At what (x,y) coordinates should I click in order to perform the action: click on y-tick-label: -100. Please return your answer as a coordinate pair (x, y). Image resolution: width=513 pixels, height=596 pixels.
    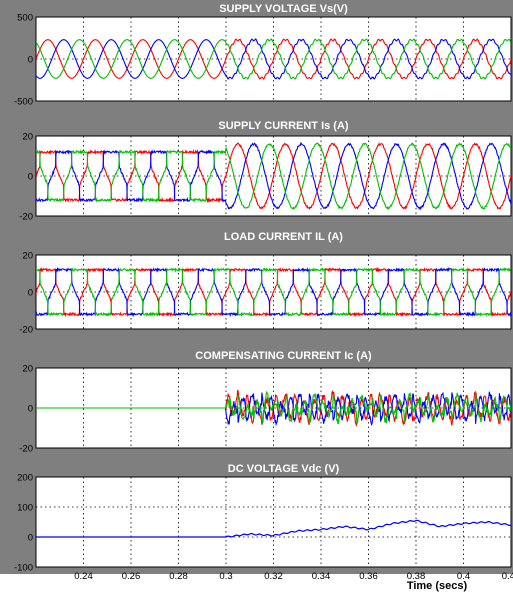
    Looking at the image, I should click on (23, 568).